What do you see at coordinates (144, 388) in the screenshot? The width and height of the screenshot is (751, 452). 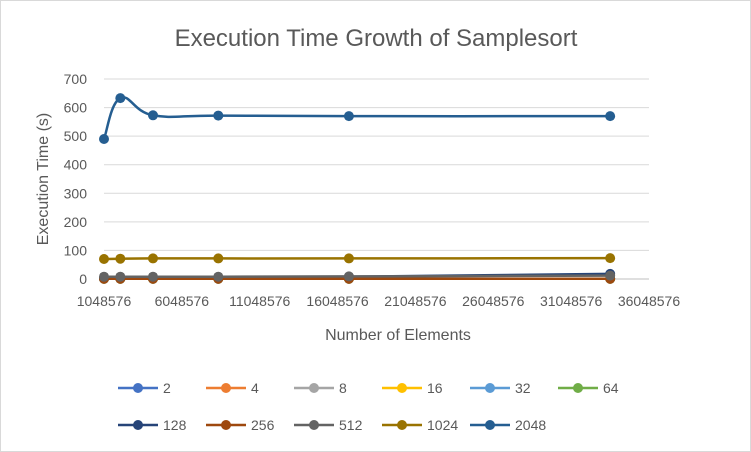 I see `legend-item: 2` at bounding box center [144, 388].